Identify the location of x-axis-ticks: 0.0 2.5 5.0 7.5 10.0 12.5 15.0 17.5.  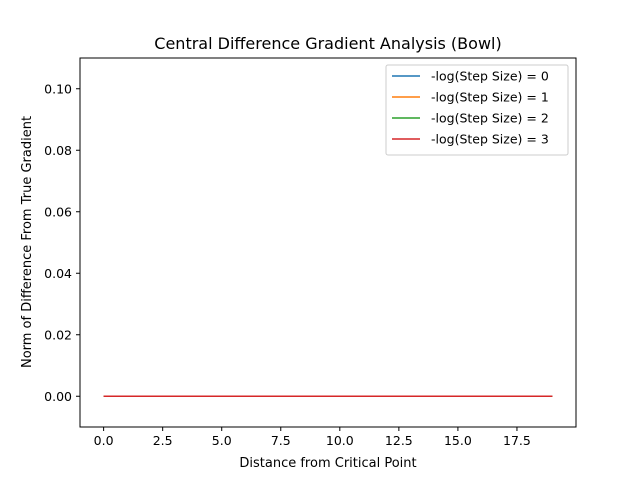
(312, 437).